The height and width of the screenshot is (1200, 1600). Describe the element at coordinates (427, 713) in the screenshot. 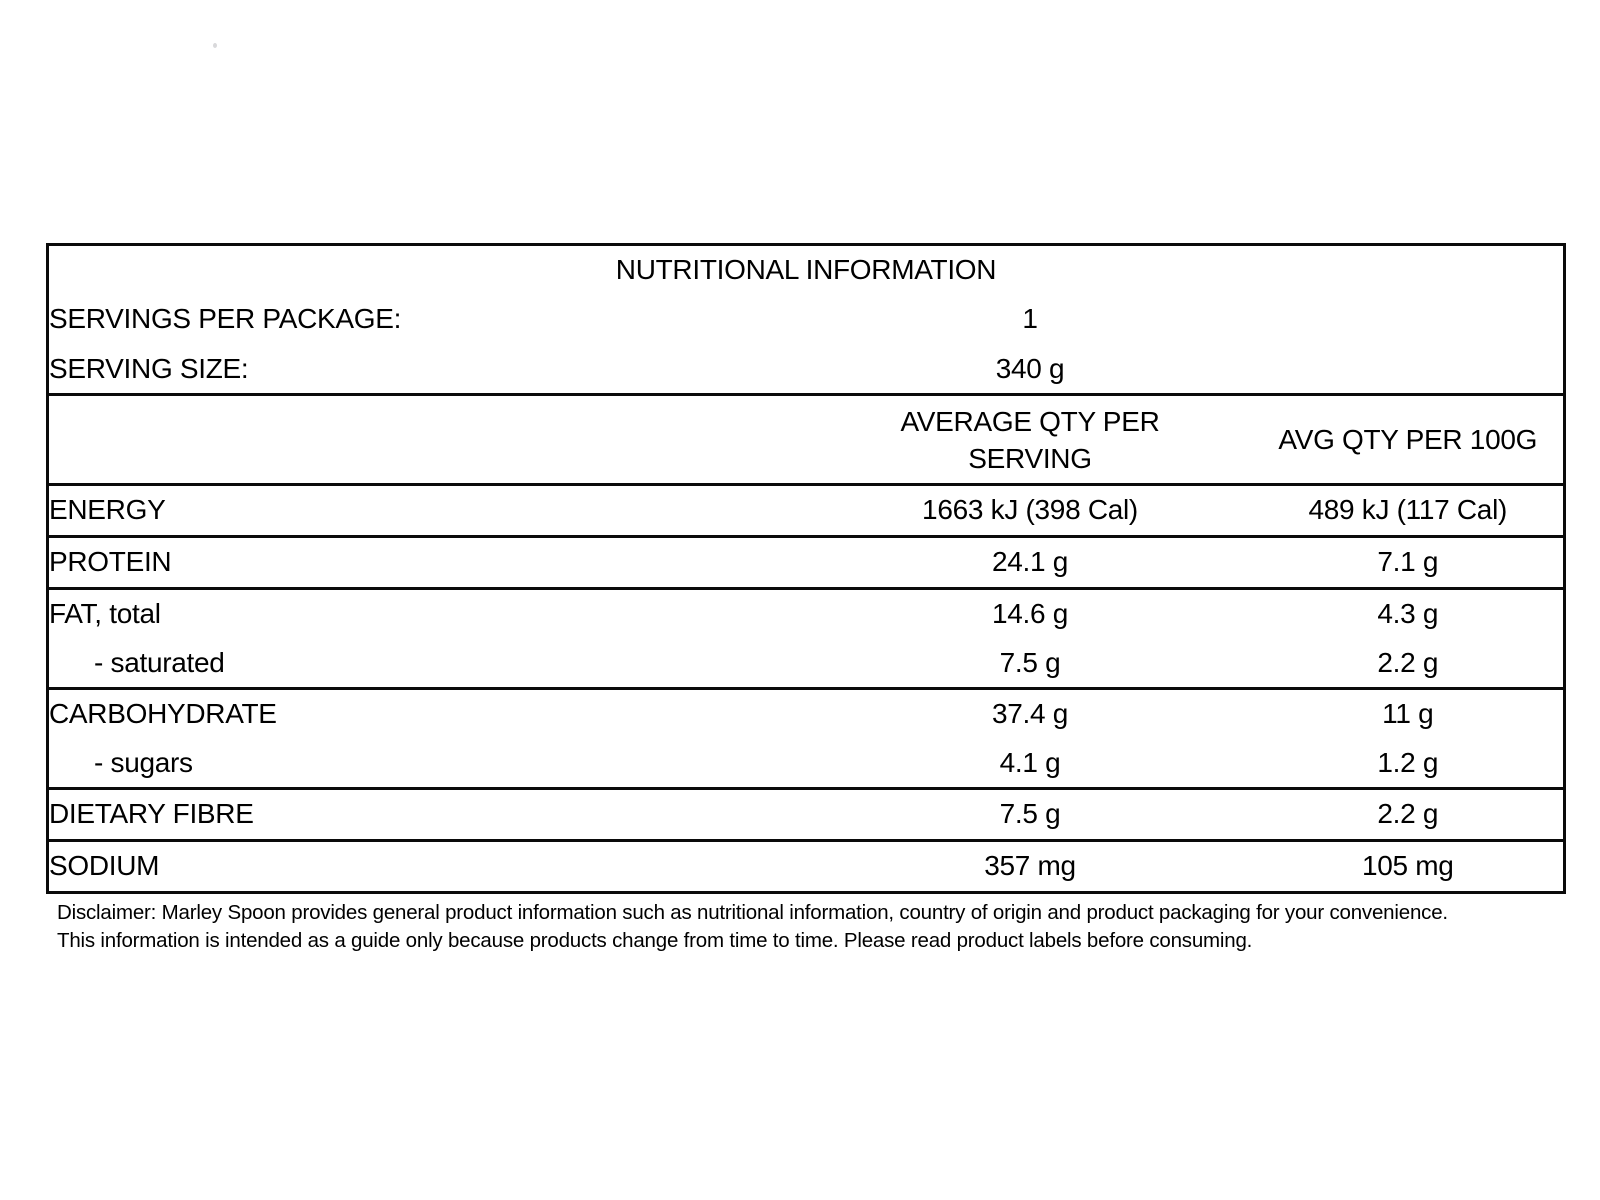

I see `row-label: CARBOHYDRATE` at that location.